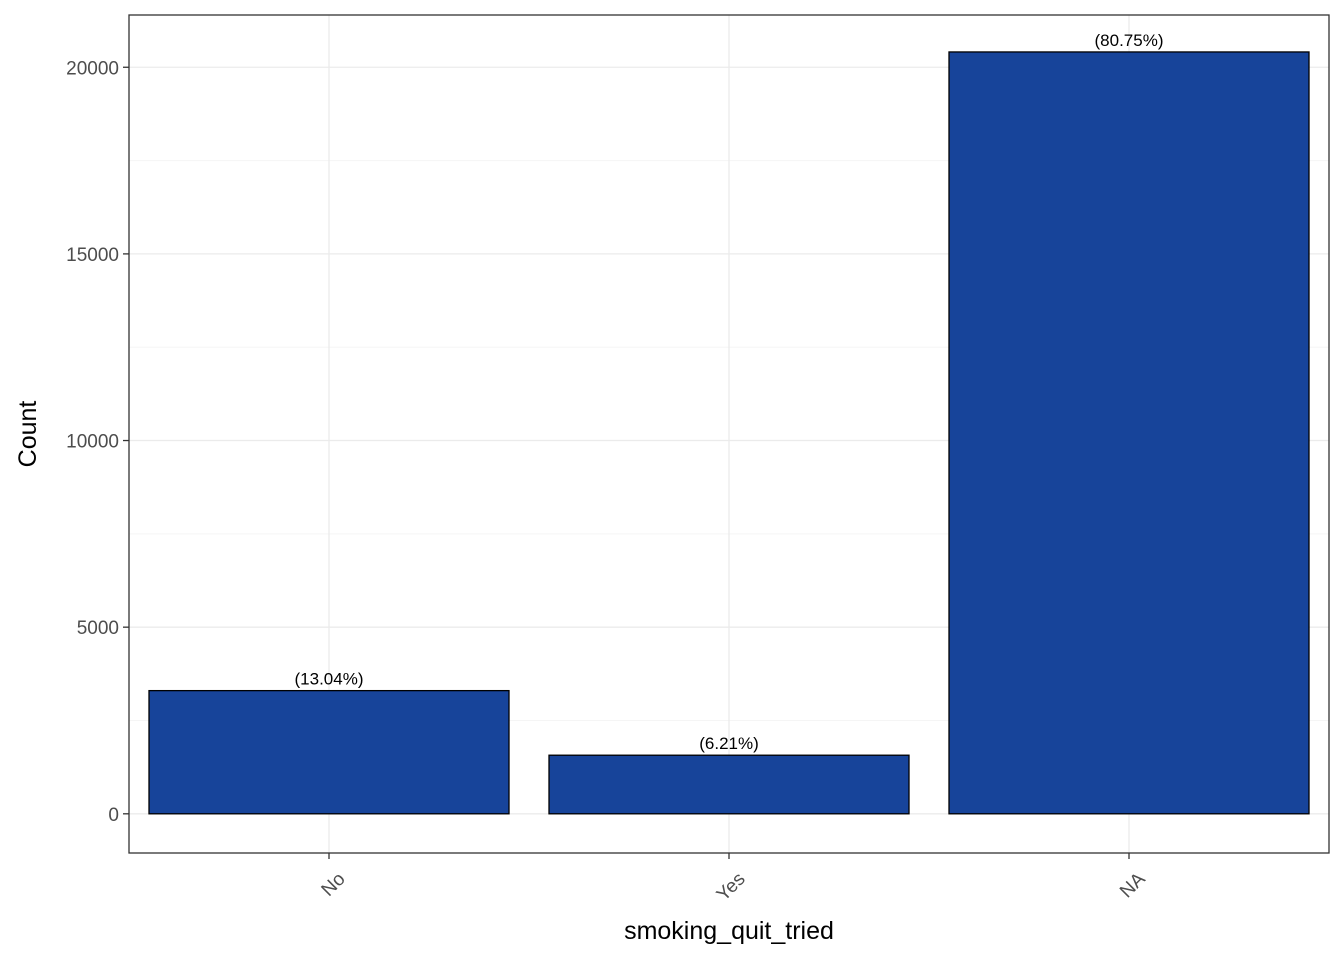 This screenshot has width=1344, height=960. Describe the element at coordinates (92, 255) in the screenshot. I see `y-tick-label: 15000` at that location.